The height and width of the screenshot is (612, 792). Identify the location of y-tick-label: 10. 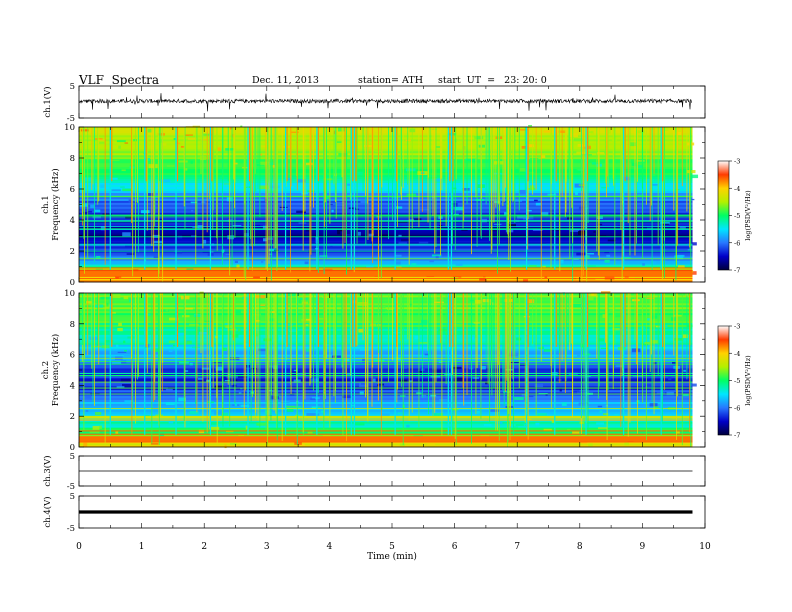
(69, 294).